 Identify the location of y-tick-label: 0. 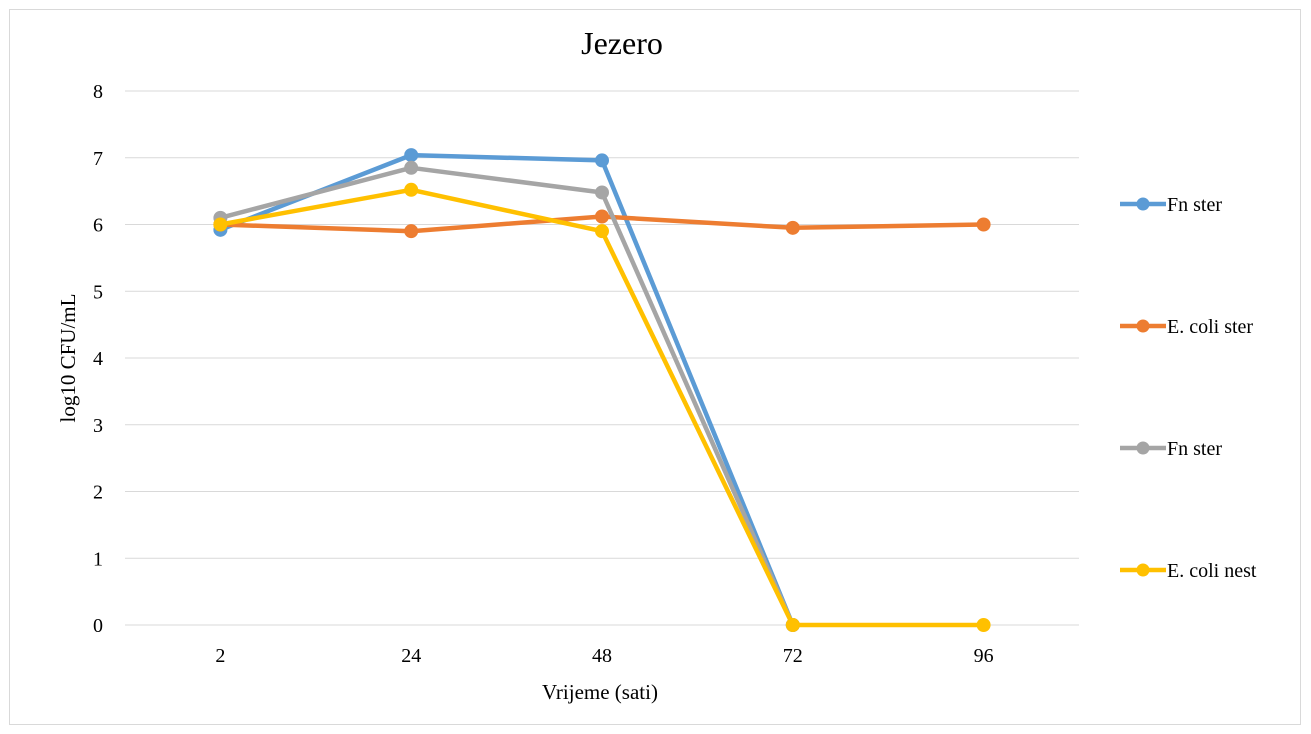
(98, 626).